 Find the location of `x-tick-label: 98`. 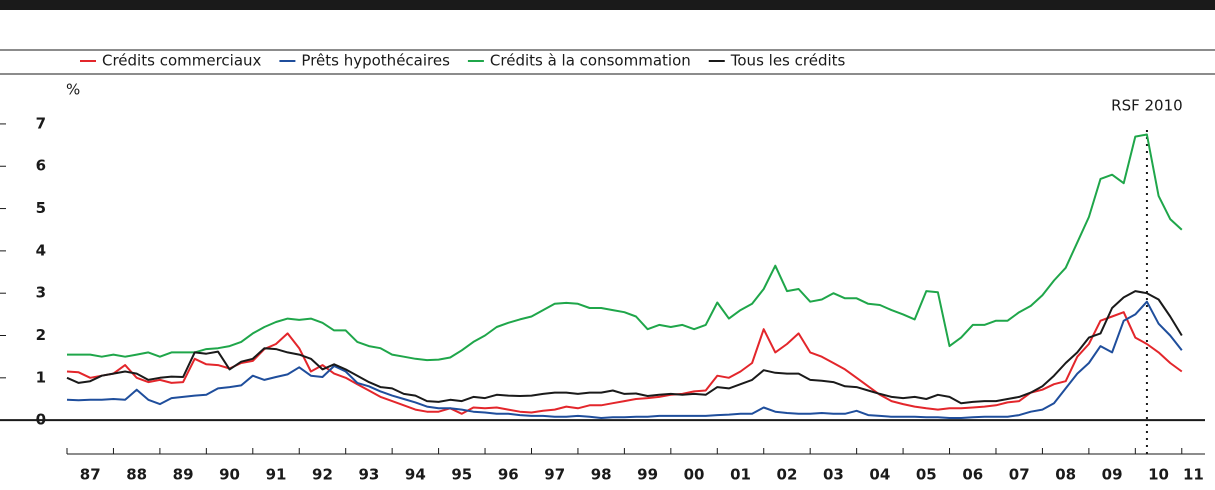

x-tick-label: 98 is located at coordinates (601, 475).